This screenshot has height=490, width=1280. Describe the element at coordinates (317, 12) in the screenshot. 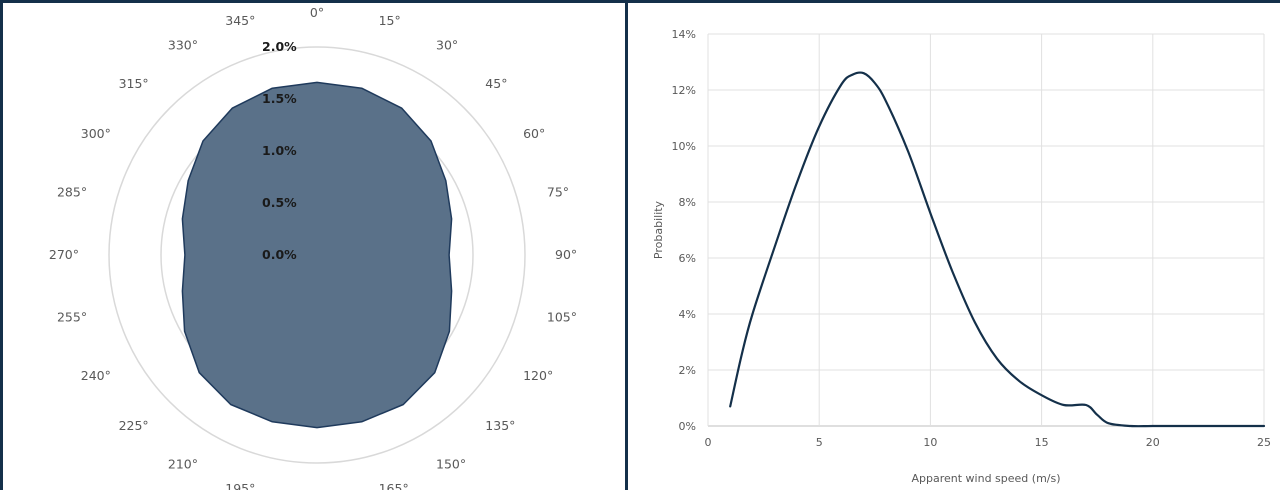

I see `radar-angle-label: 0°` at that location.